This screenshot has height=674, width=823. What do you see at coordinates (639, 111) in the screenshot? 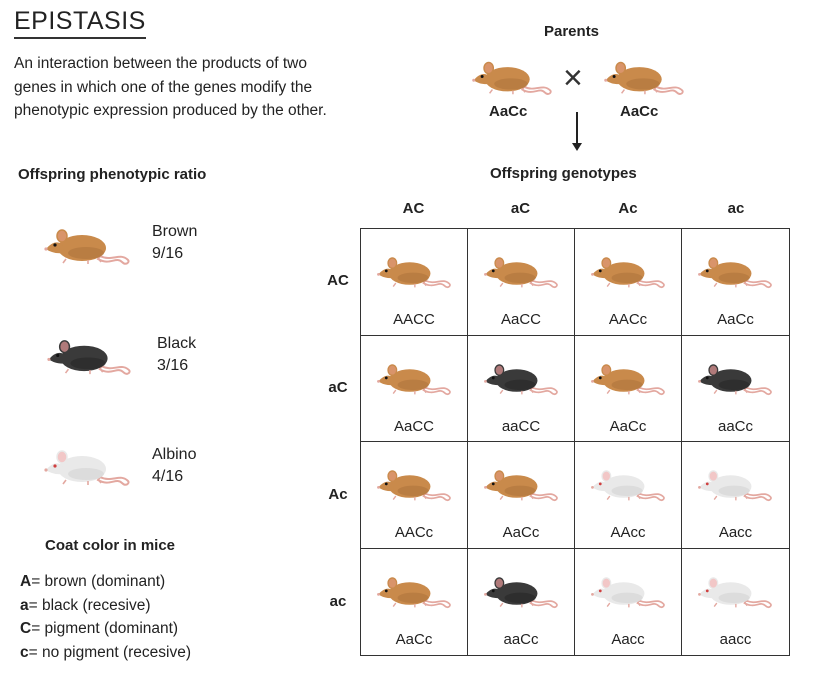
I see `parent-right-genotype: AaCc` at bounding box center [639, 111].